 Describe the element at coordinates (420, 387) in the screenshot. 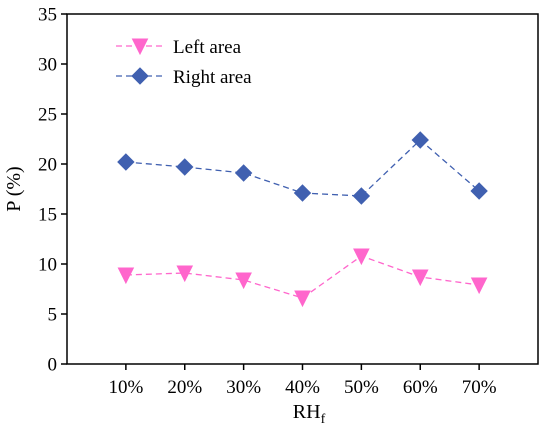

I see `x-tick-label: 60%` at that location.